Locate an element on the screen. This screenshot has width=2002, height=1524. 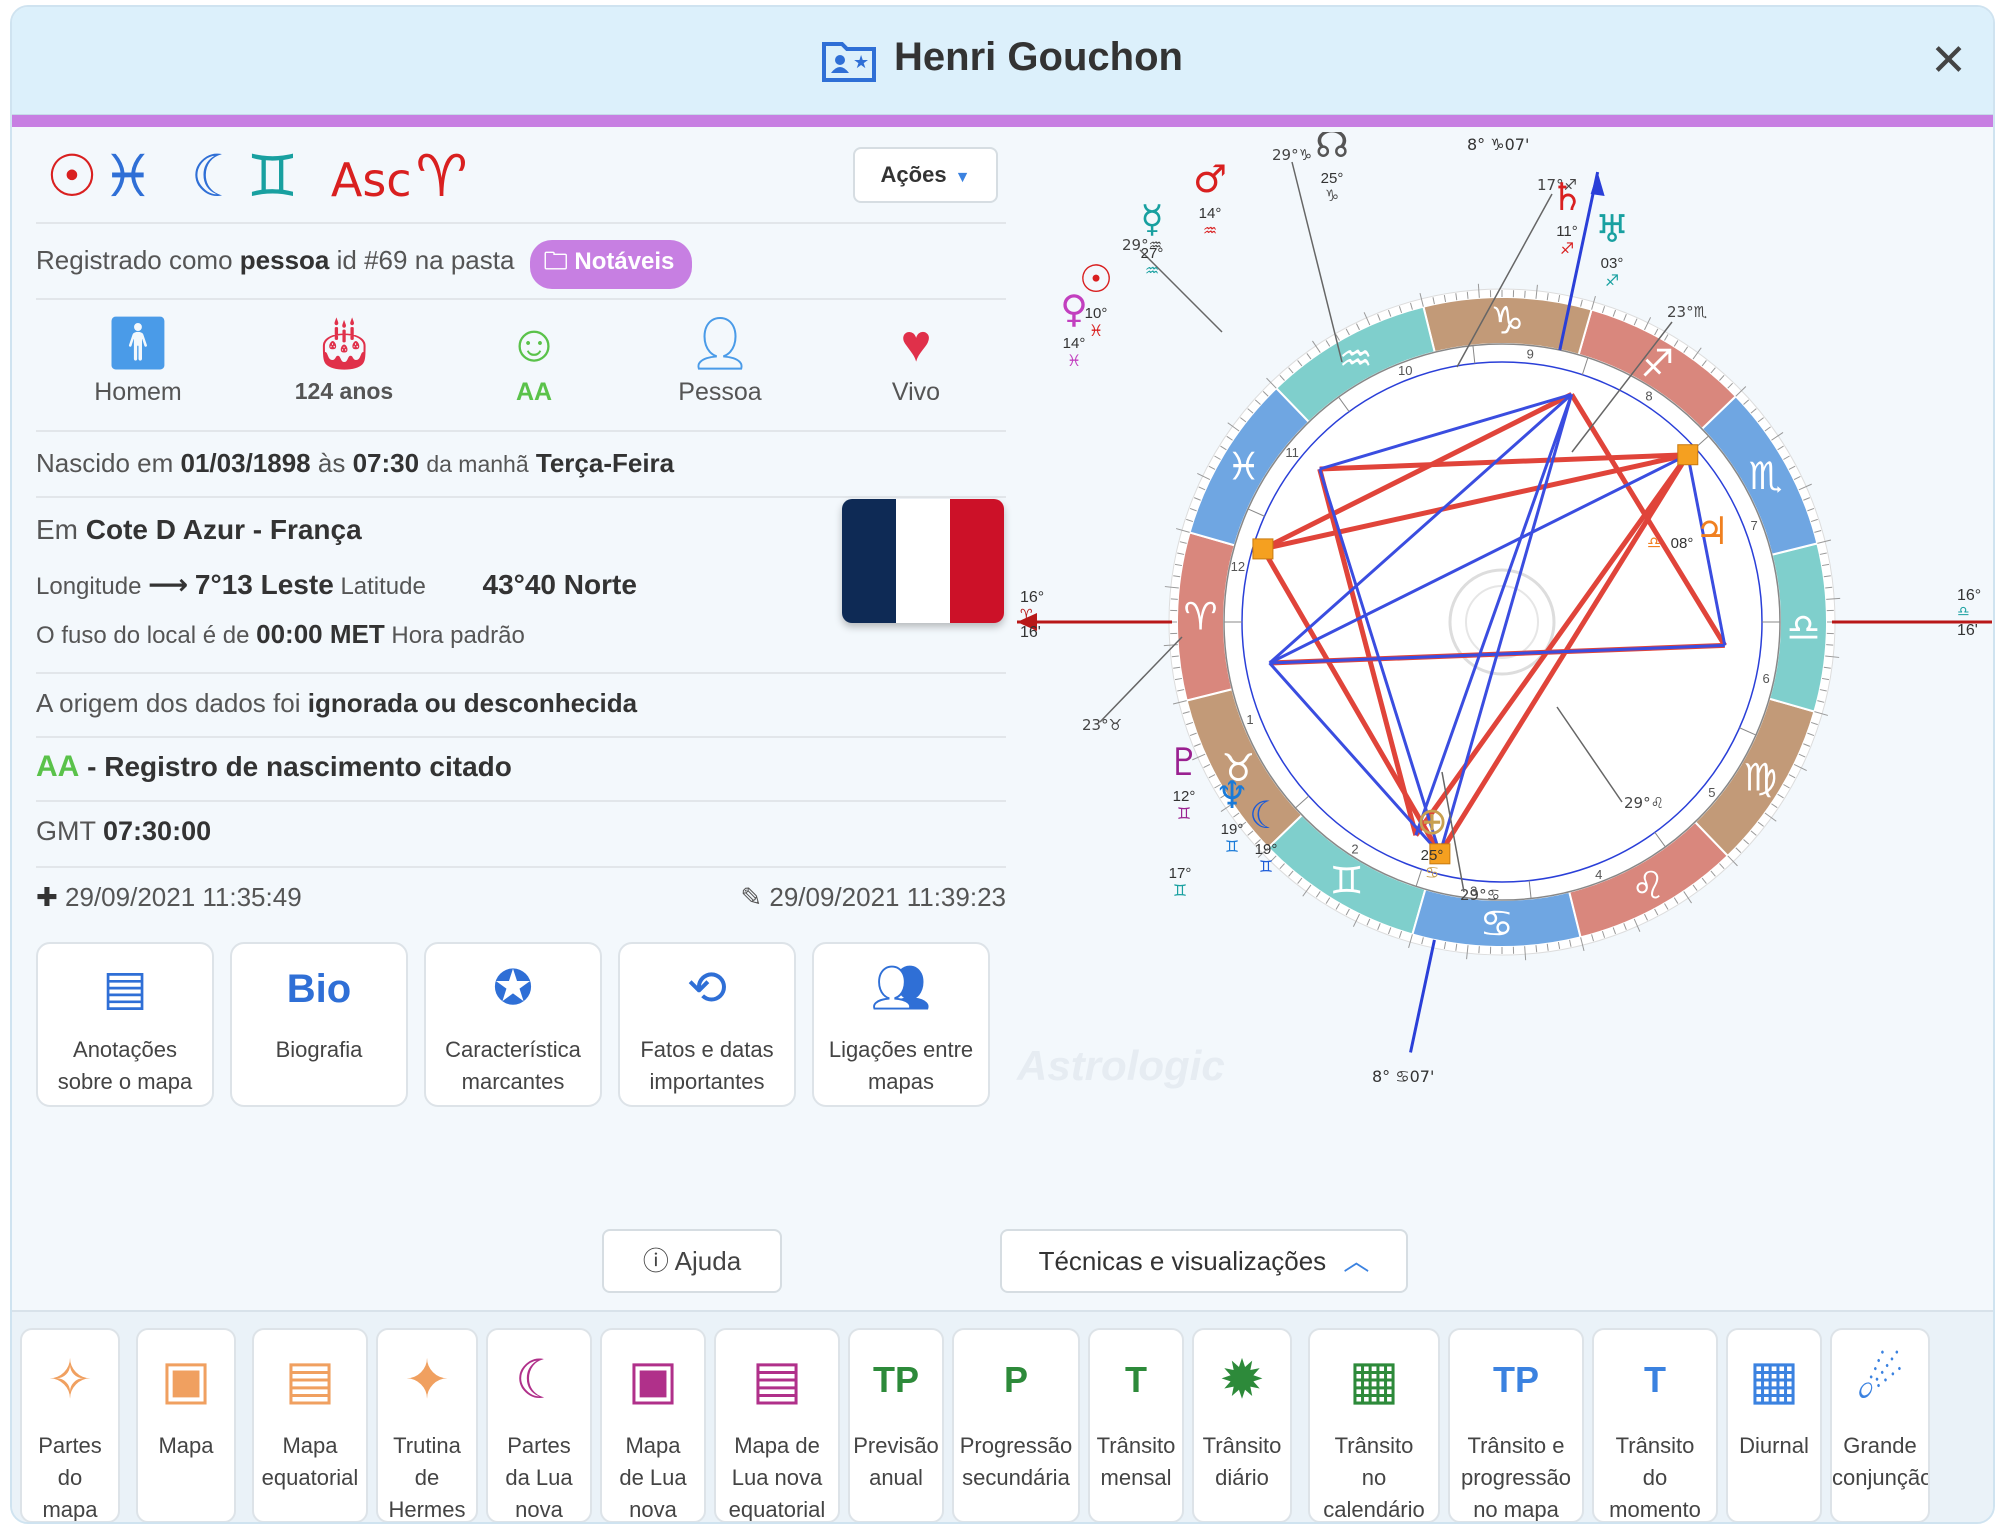
rodden-row: AA - Registro de nascimento citado is located at coordinates (521, 768).